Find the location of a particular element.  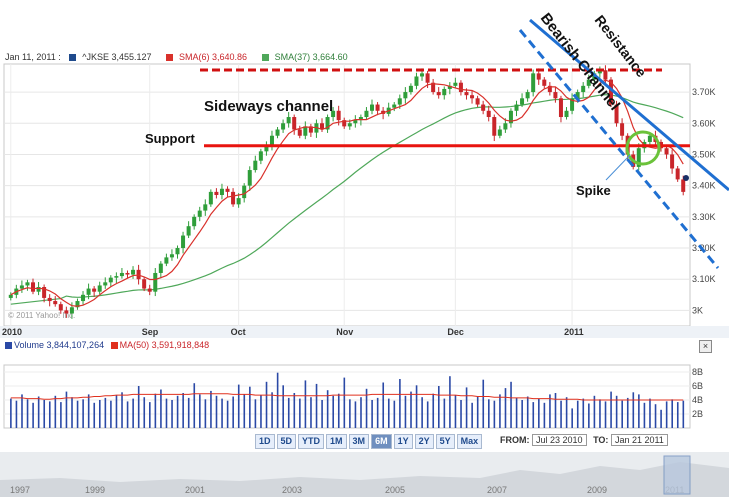

range-button-max: Max is located at coordinates (469, 441).